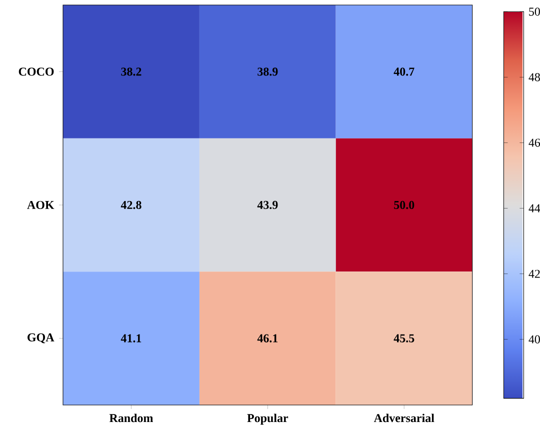 The width and height of the screenshot is (540, 425). Describe the element at coordinates (267, 419) in the screenshot. I see `x-tick-label: Popular` at that location.